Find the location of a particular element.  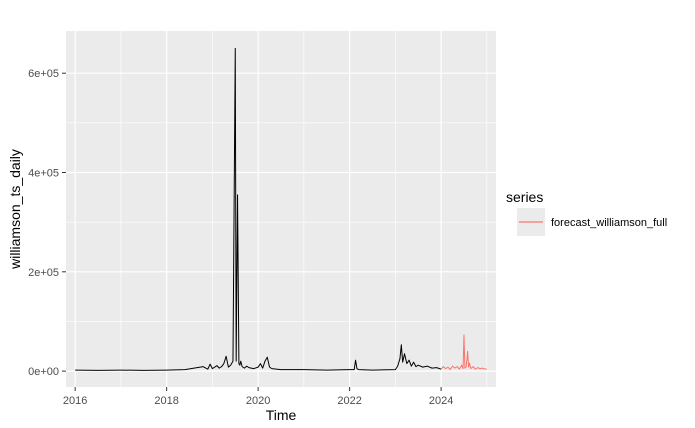

y-tick-label: 6e+05 is located at coordinates (43, 74).